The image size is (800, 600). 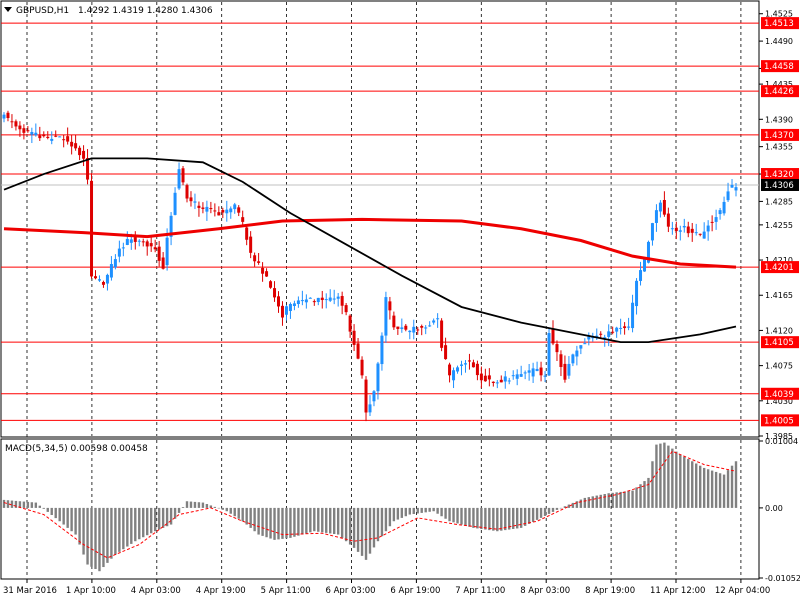 I want to click on macd-label: MACD(5,34,5) 0.00598 0.00458, so click(x=76, y=449).